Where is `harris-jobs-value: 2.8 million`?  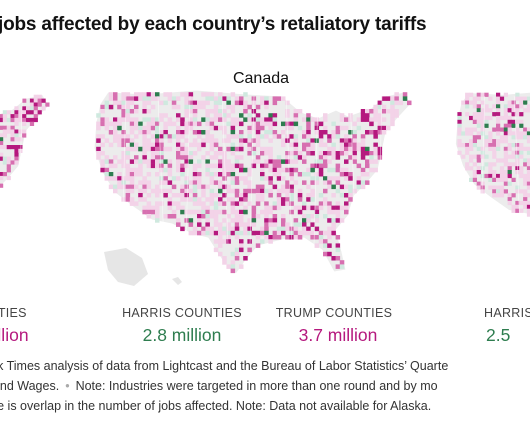 harris-jobs-value: 2.8 million is located at coordinates (182, 335).